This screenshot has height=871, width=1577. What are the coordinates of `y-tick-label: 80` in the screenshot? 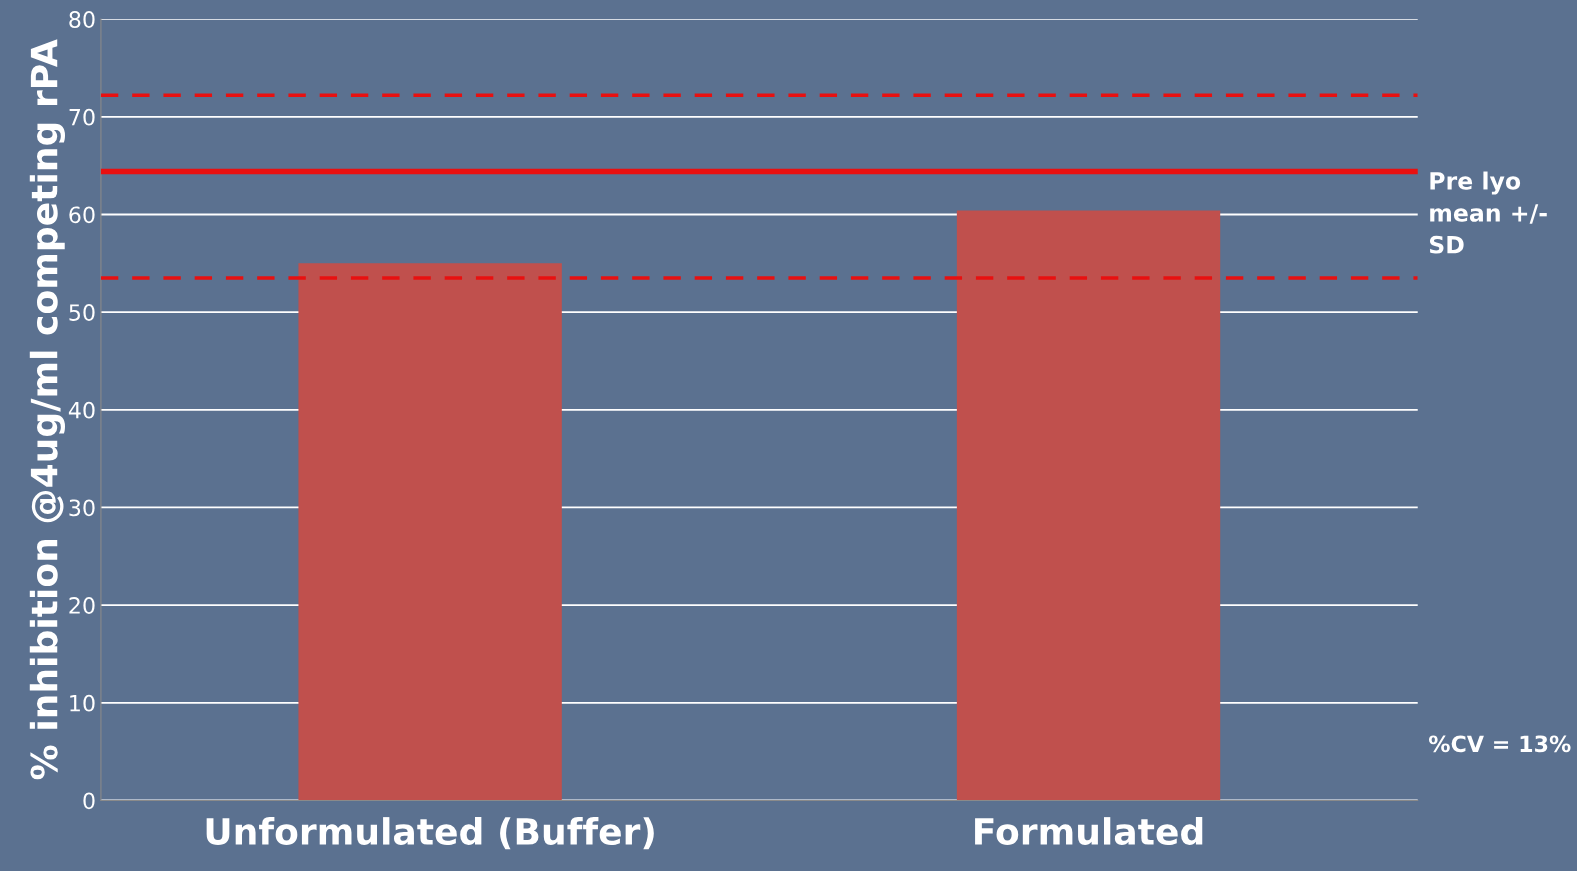 It's located at (82, 19).